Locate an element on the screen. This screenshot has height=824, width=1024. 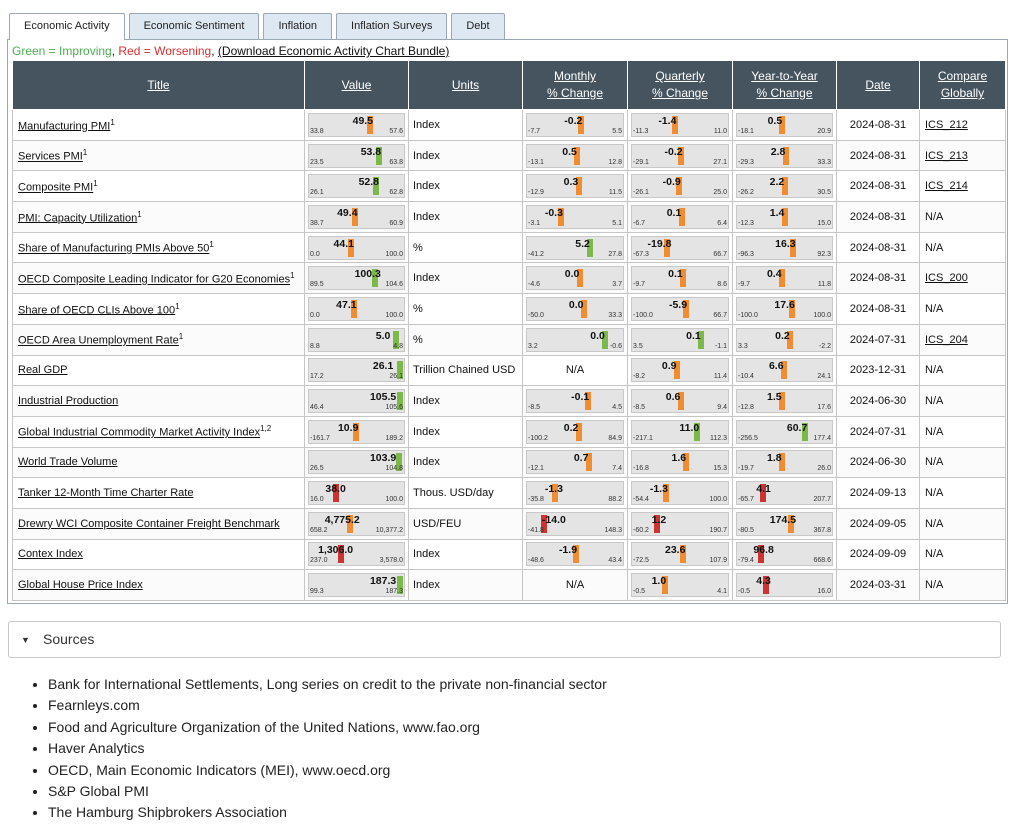
units-cell: Index is located at coordinates (465, 217).